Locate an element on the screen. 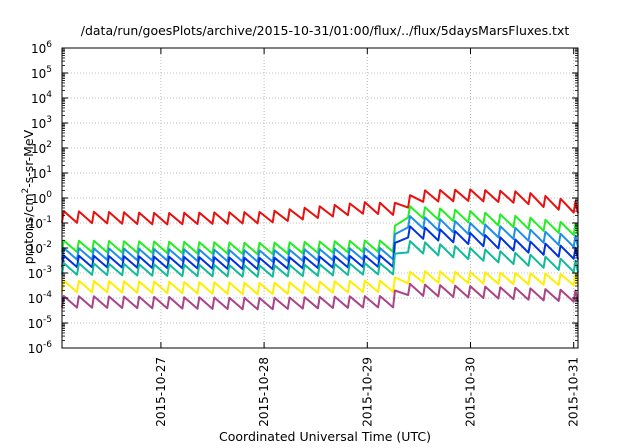  y-tick-label: 10² is located at coordinates (41, 148).